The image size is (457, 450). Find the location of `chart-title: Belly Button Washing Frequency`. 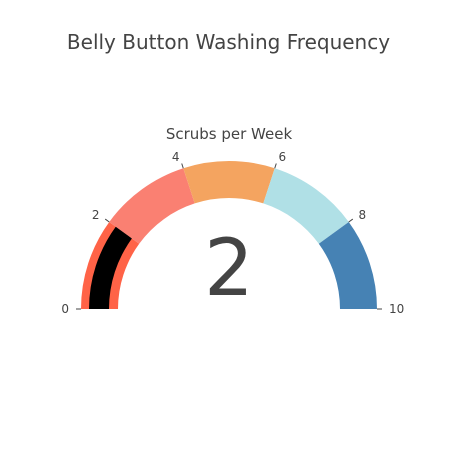

chart-title: Belly Button Washing Frequency is located at coordinates (228, 42).